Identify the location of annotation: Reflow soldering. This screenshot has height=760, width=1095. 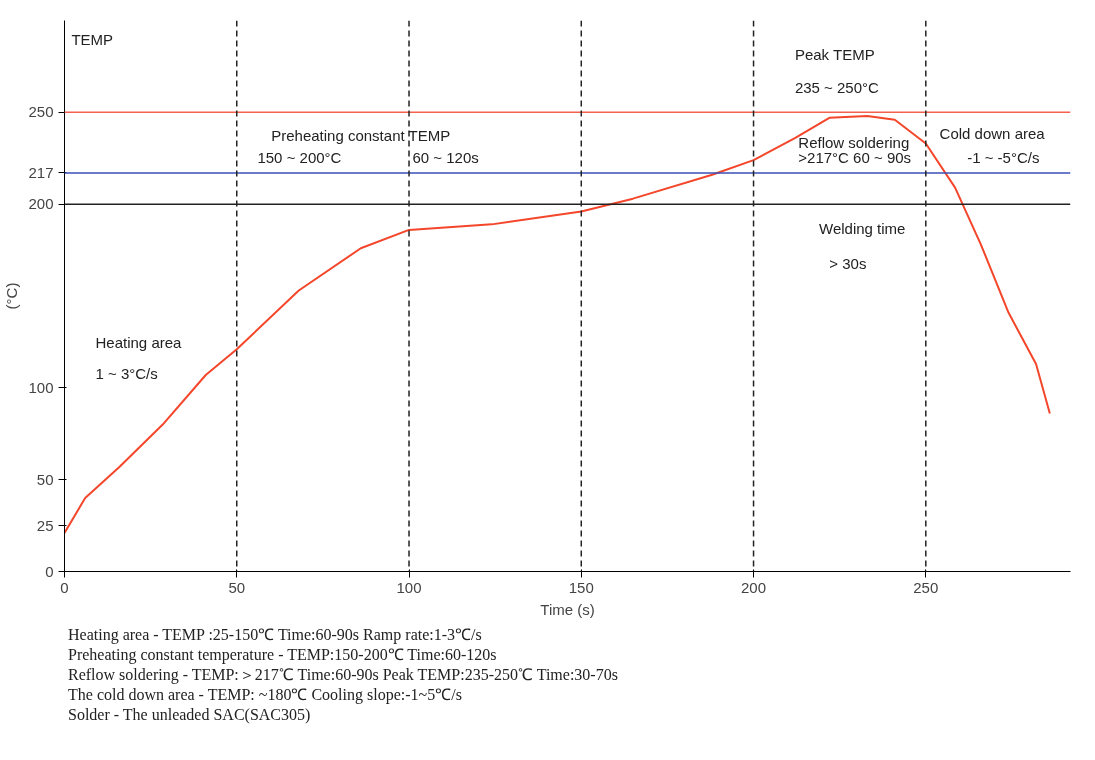
(854, 142).